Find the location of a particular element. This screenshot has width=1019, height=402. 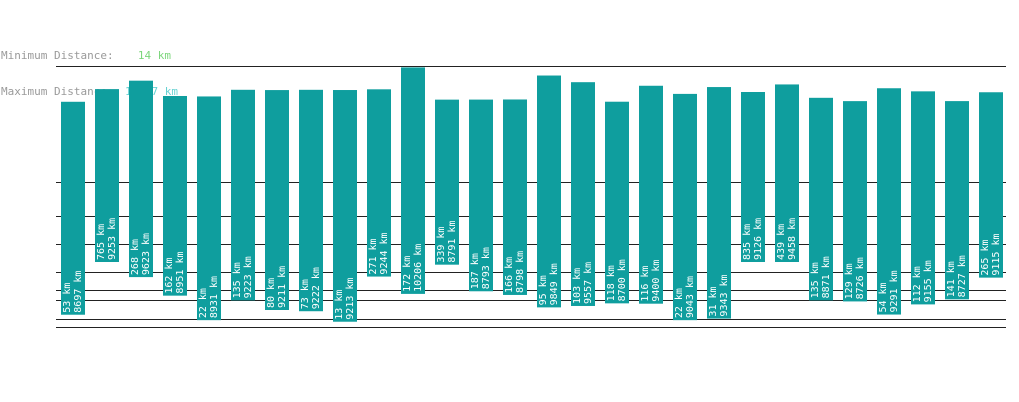

bar-label-lower: 339 km is located at coordinates (441, 245).